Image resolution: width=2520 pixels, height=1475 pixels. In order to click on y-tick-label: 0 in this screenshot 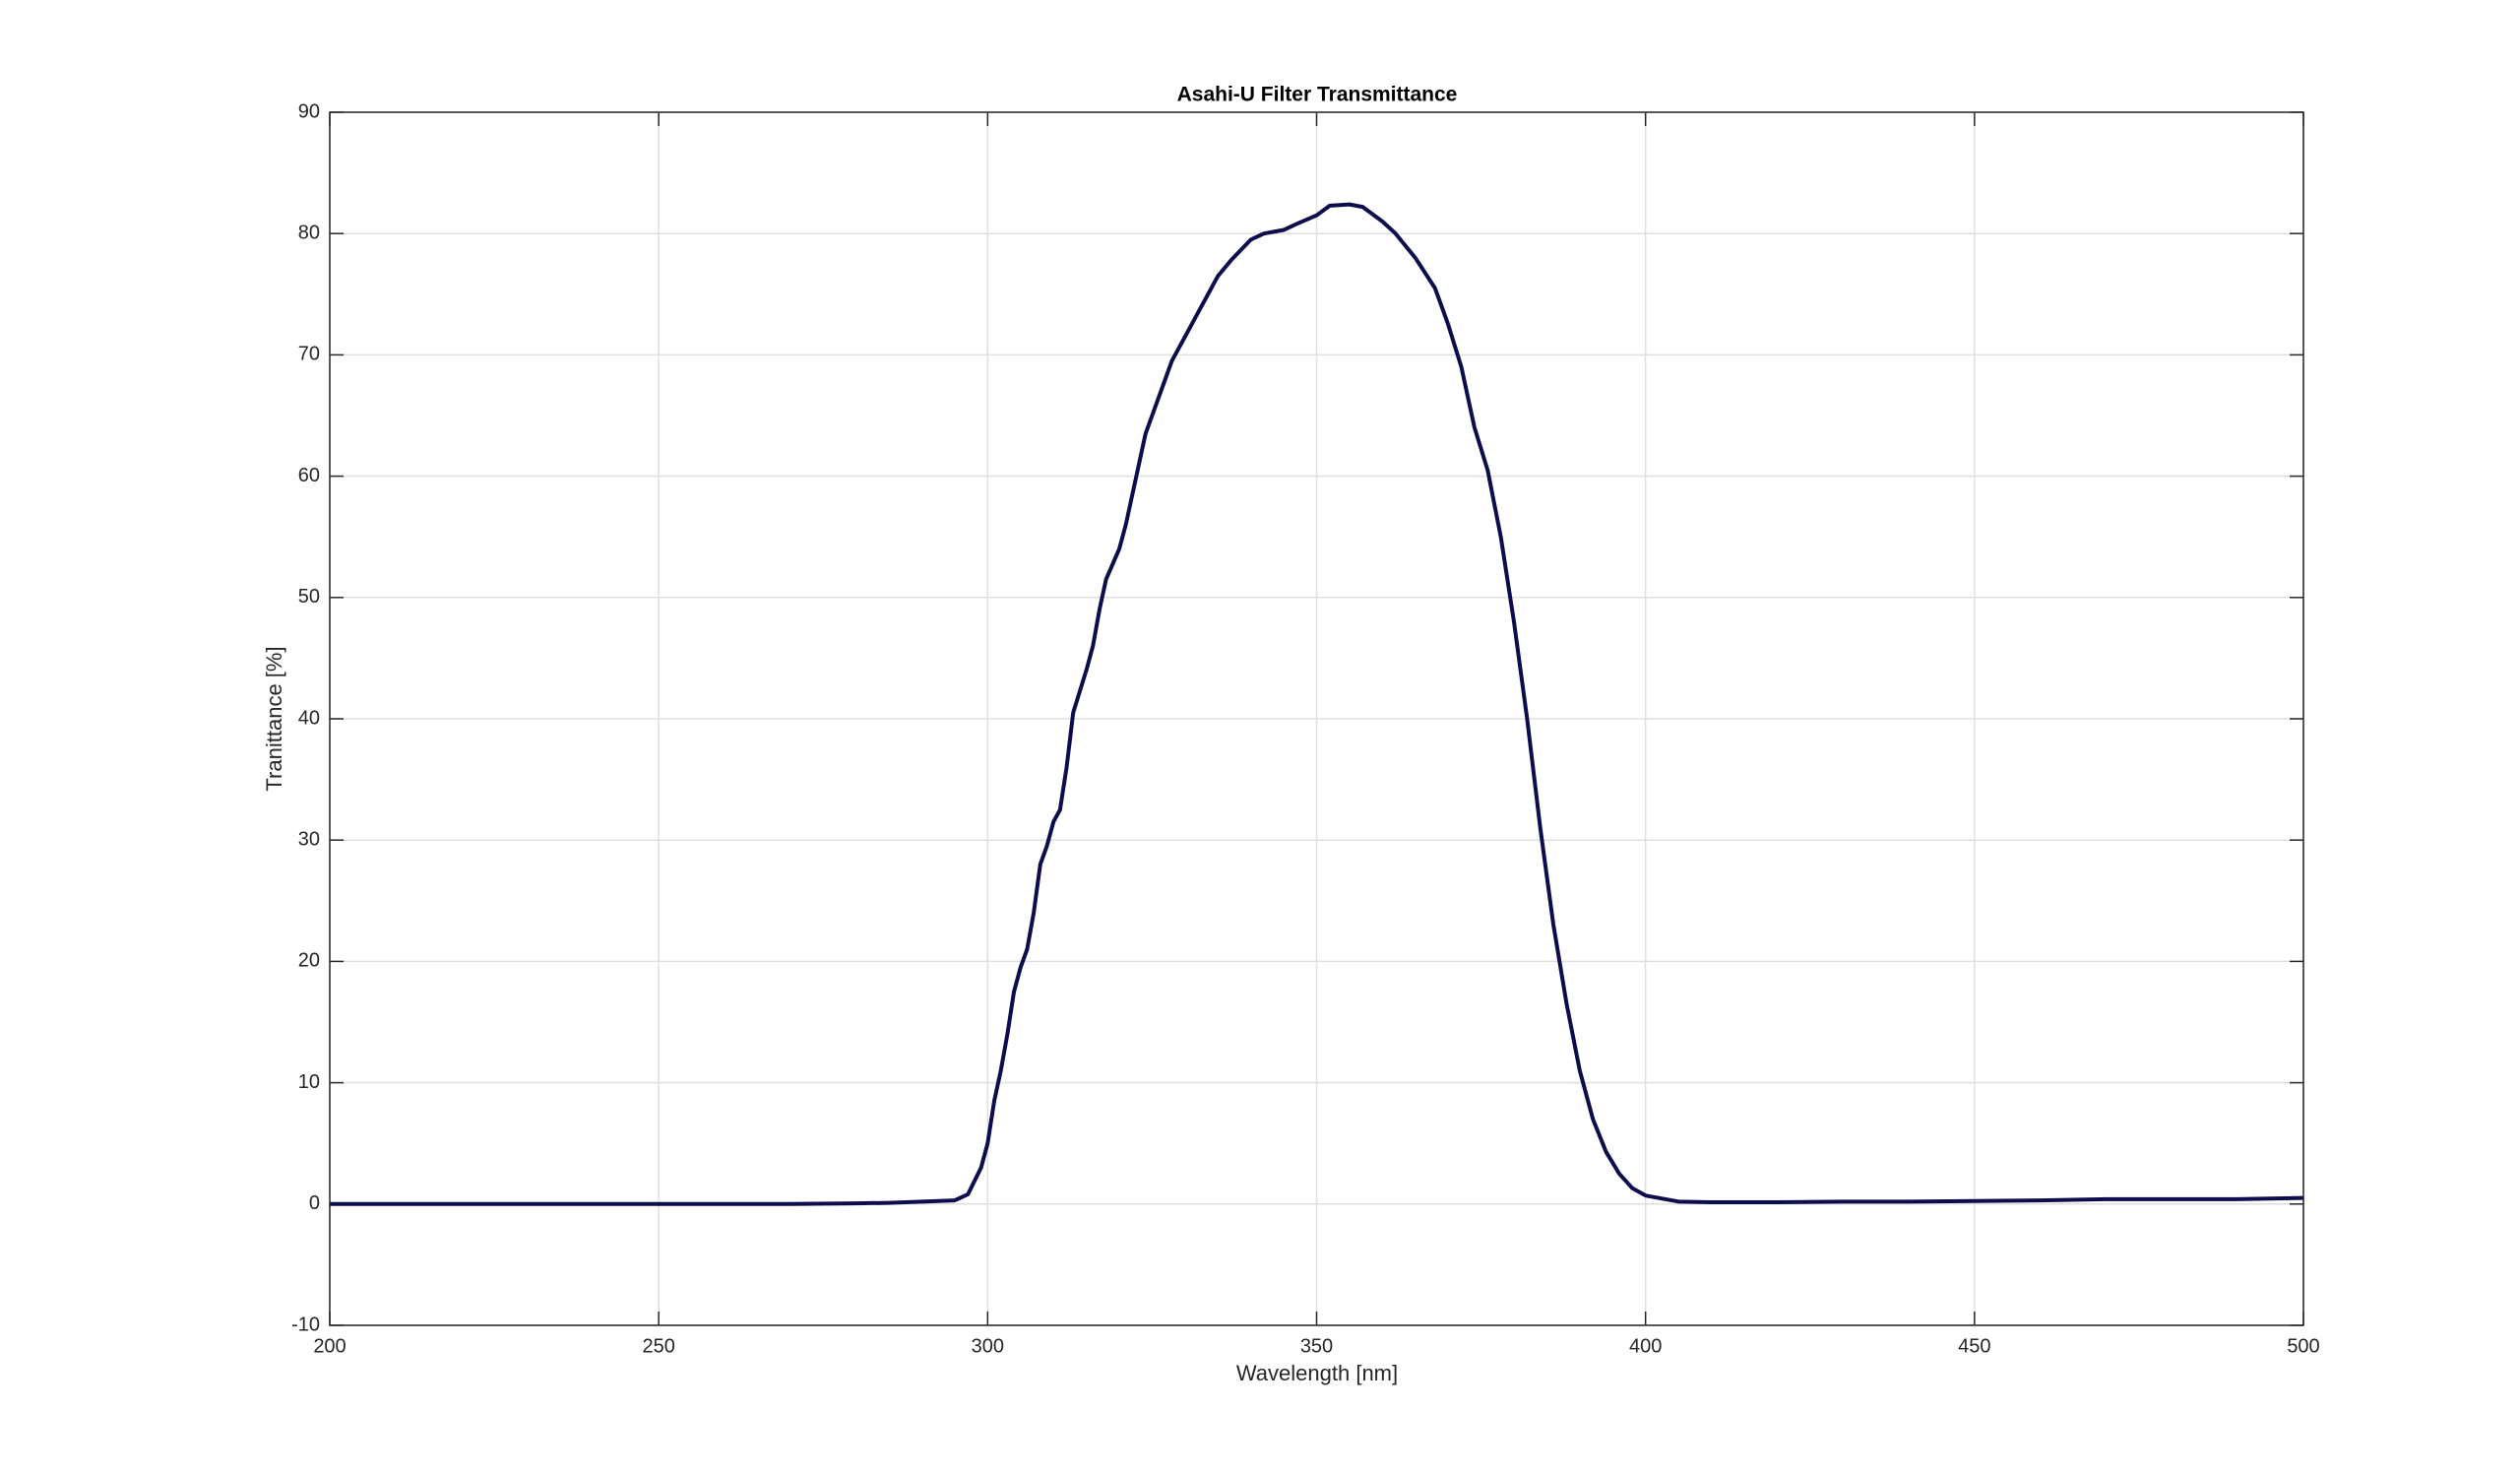, I will do `click(314, 1203)`.